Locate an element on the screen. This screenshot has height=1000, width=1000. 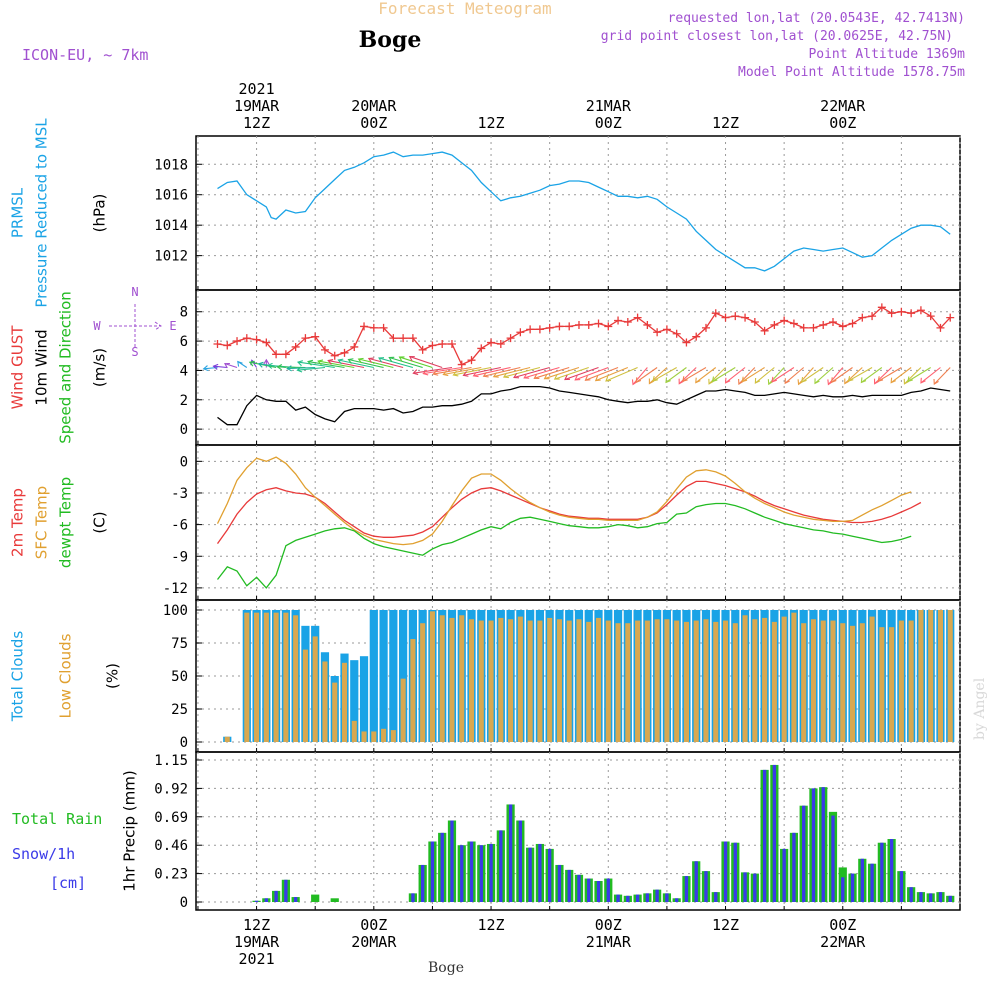
compass-south: S is located at coordinates (134, 352).